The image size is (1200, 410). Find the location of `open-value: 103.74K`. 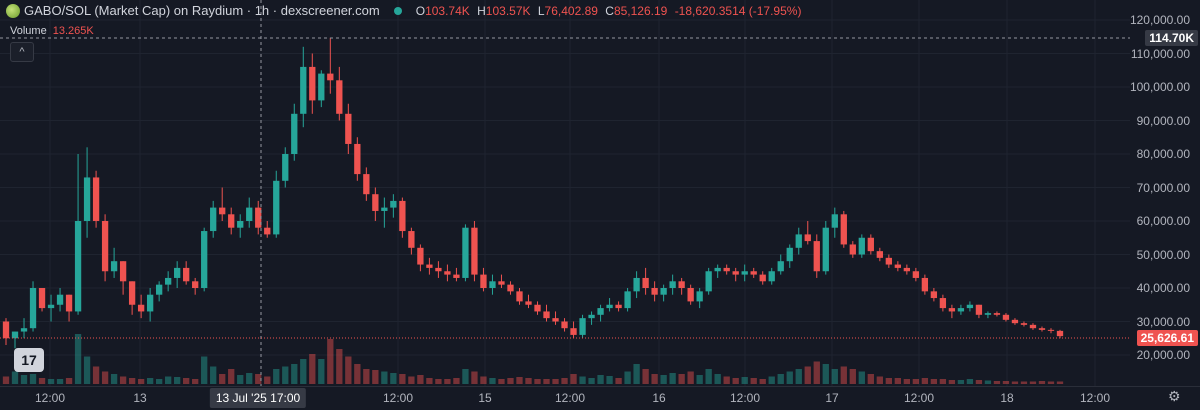

open-value: 103.74K is located at coordinates (447, 10).